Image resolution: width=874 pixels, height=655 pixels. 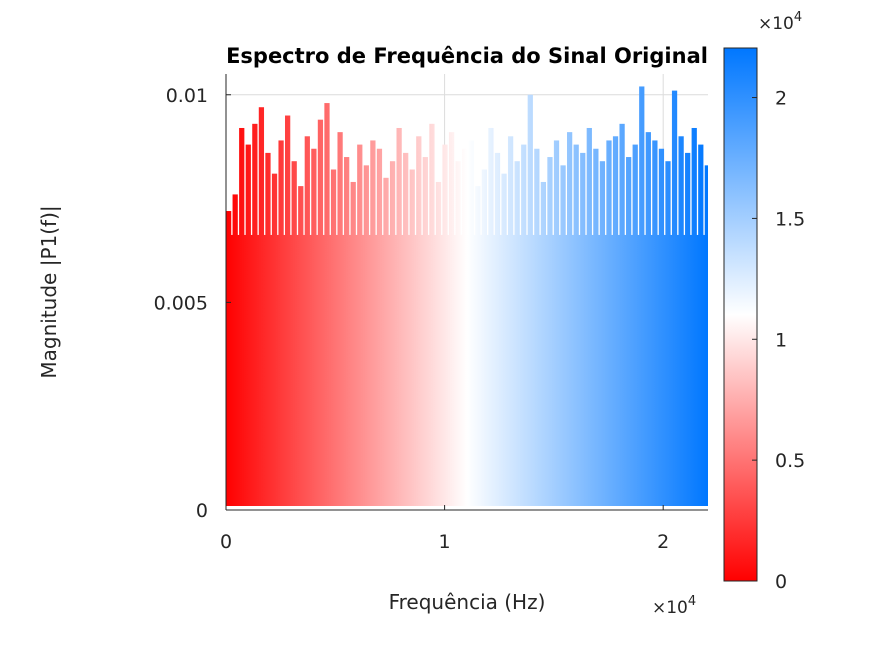 What do you see at coordinates (202, 511) in the screenshot?
I see `y-tick-label: 0` at bounding box center [202, 511].